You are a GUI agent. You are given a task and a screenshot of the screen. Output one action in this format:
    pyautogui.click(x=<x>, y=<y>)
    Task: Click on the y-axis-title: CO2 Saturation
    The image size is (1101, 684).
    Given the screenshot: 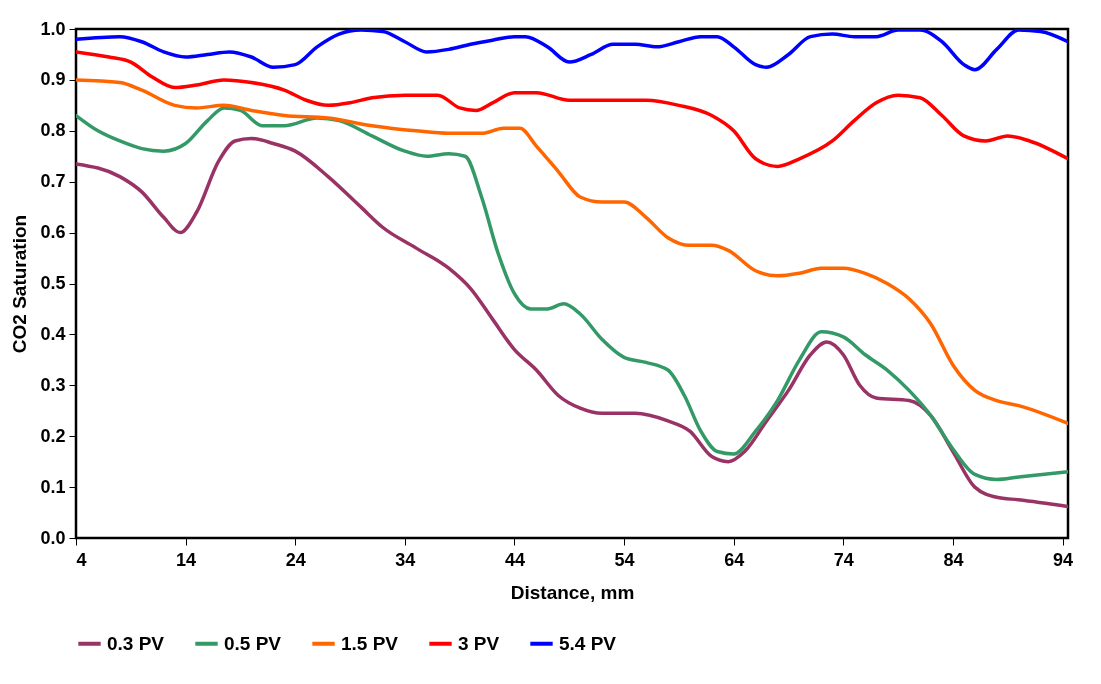 What is the action you would take?
    pyautogui.click(x=20, y=284)
    